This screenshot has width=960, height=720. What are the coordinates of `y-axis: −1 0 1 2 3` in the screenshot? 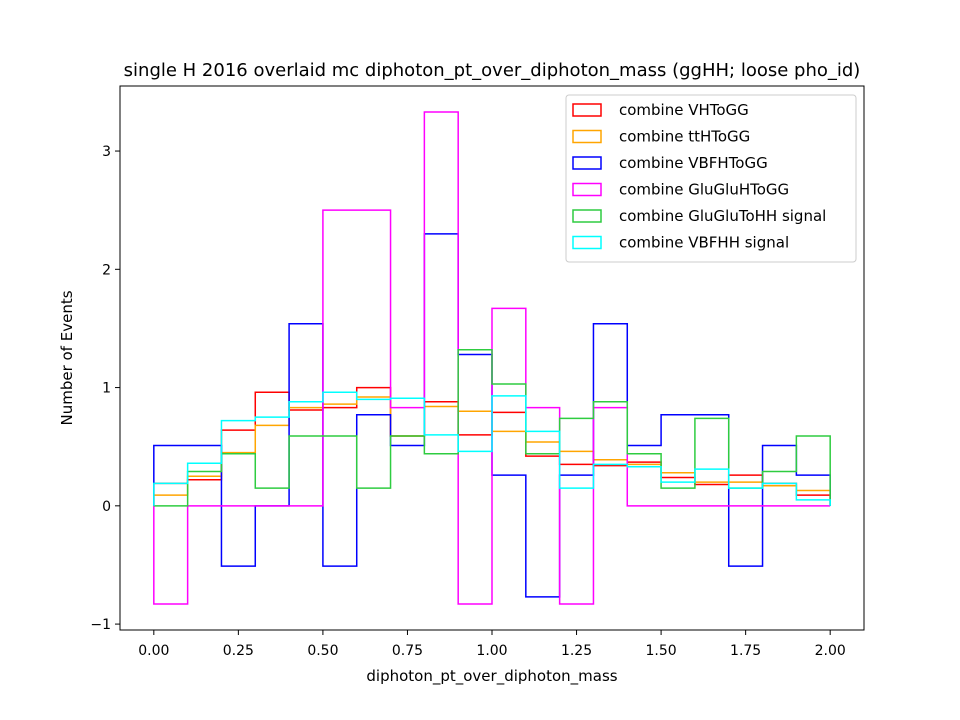 It's located at (105, 388).